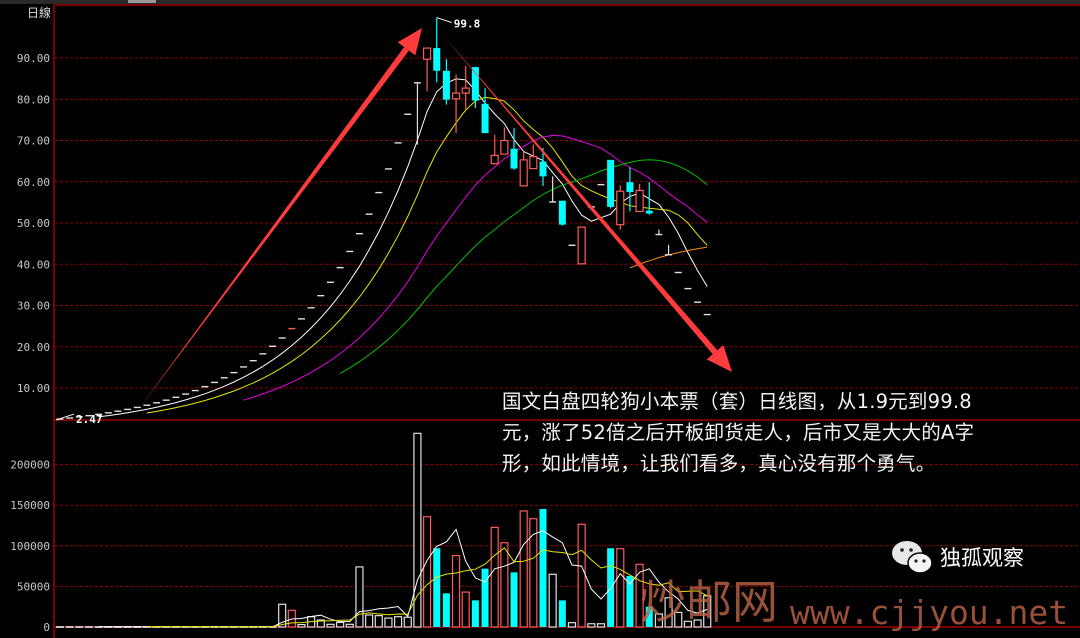 This screenshot has width=1080, height=638. What do you see at coordinates (39, 13) in the screenshot?
I see `period-label: 日線` at bounding box center [39, 13].